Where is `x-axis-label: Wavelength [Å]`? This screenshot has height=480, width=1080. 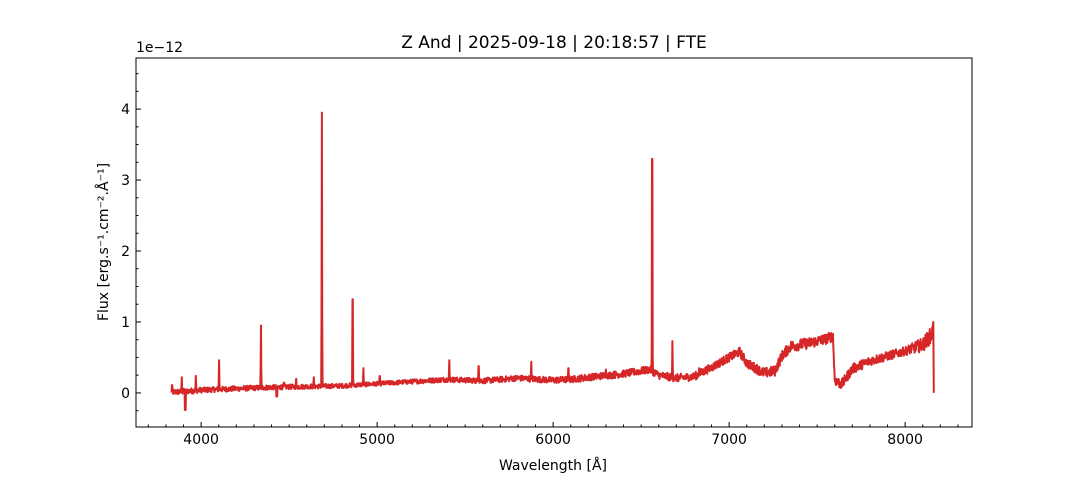
x-axis-label: Wavelength [Å] is located at coordinates (553, 465).